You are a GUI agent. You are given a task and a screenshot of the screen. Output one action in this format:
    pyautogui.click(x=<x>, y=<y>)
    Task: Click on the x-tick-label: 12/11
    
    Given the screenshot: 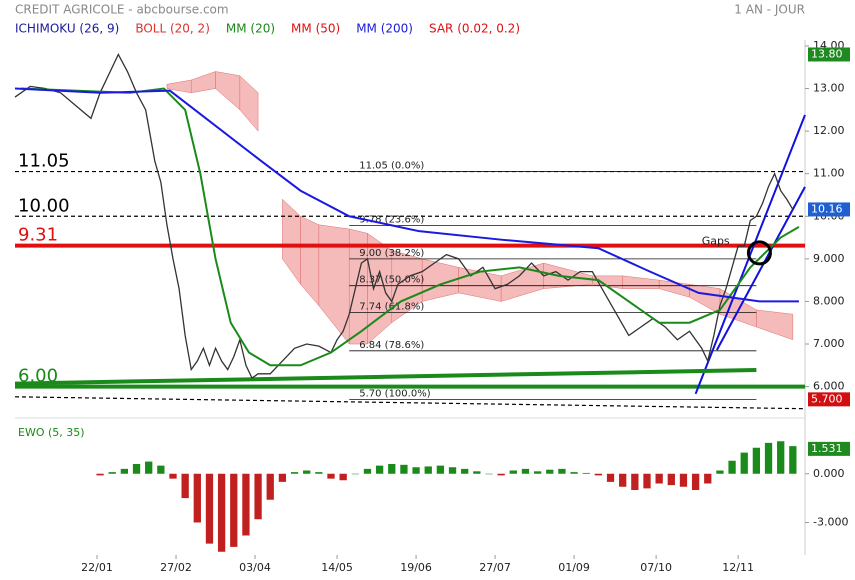 What is the action you would take?
    pyautogui.click(x=738, y=567)
    